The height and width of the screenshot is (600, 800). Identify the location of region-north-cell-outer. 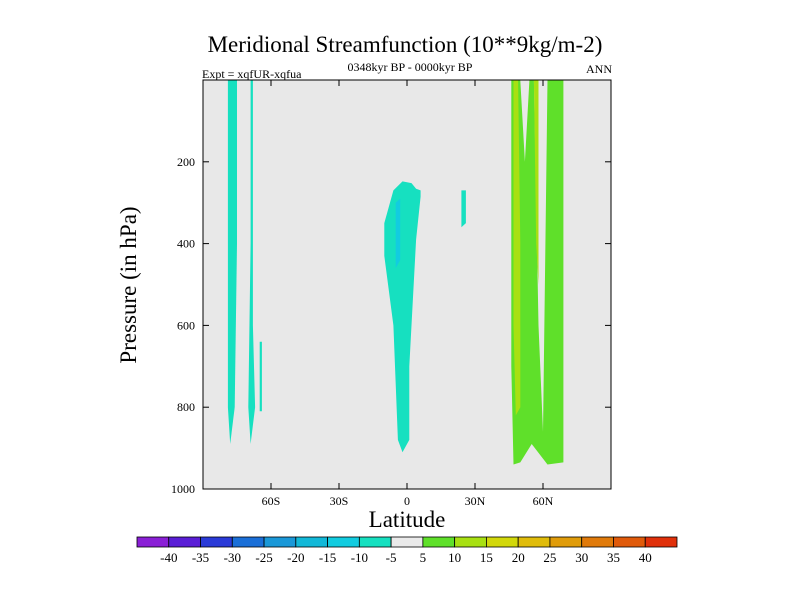
(537, 272).